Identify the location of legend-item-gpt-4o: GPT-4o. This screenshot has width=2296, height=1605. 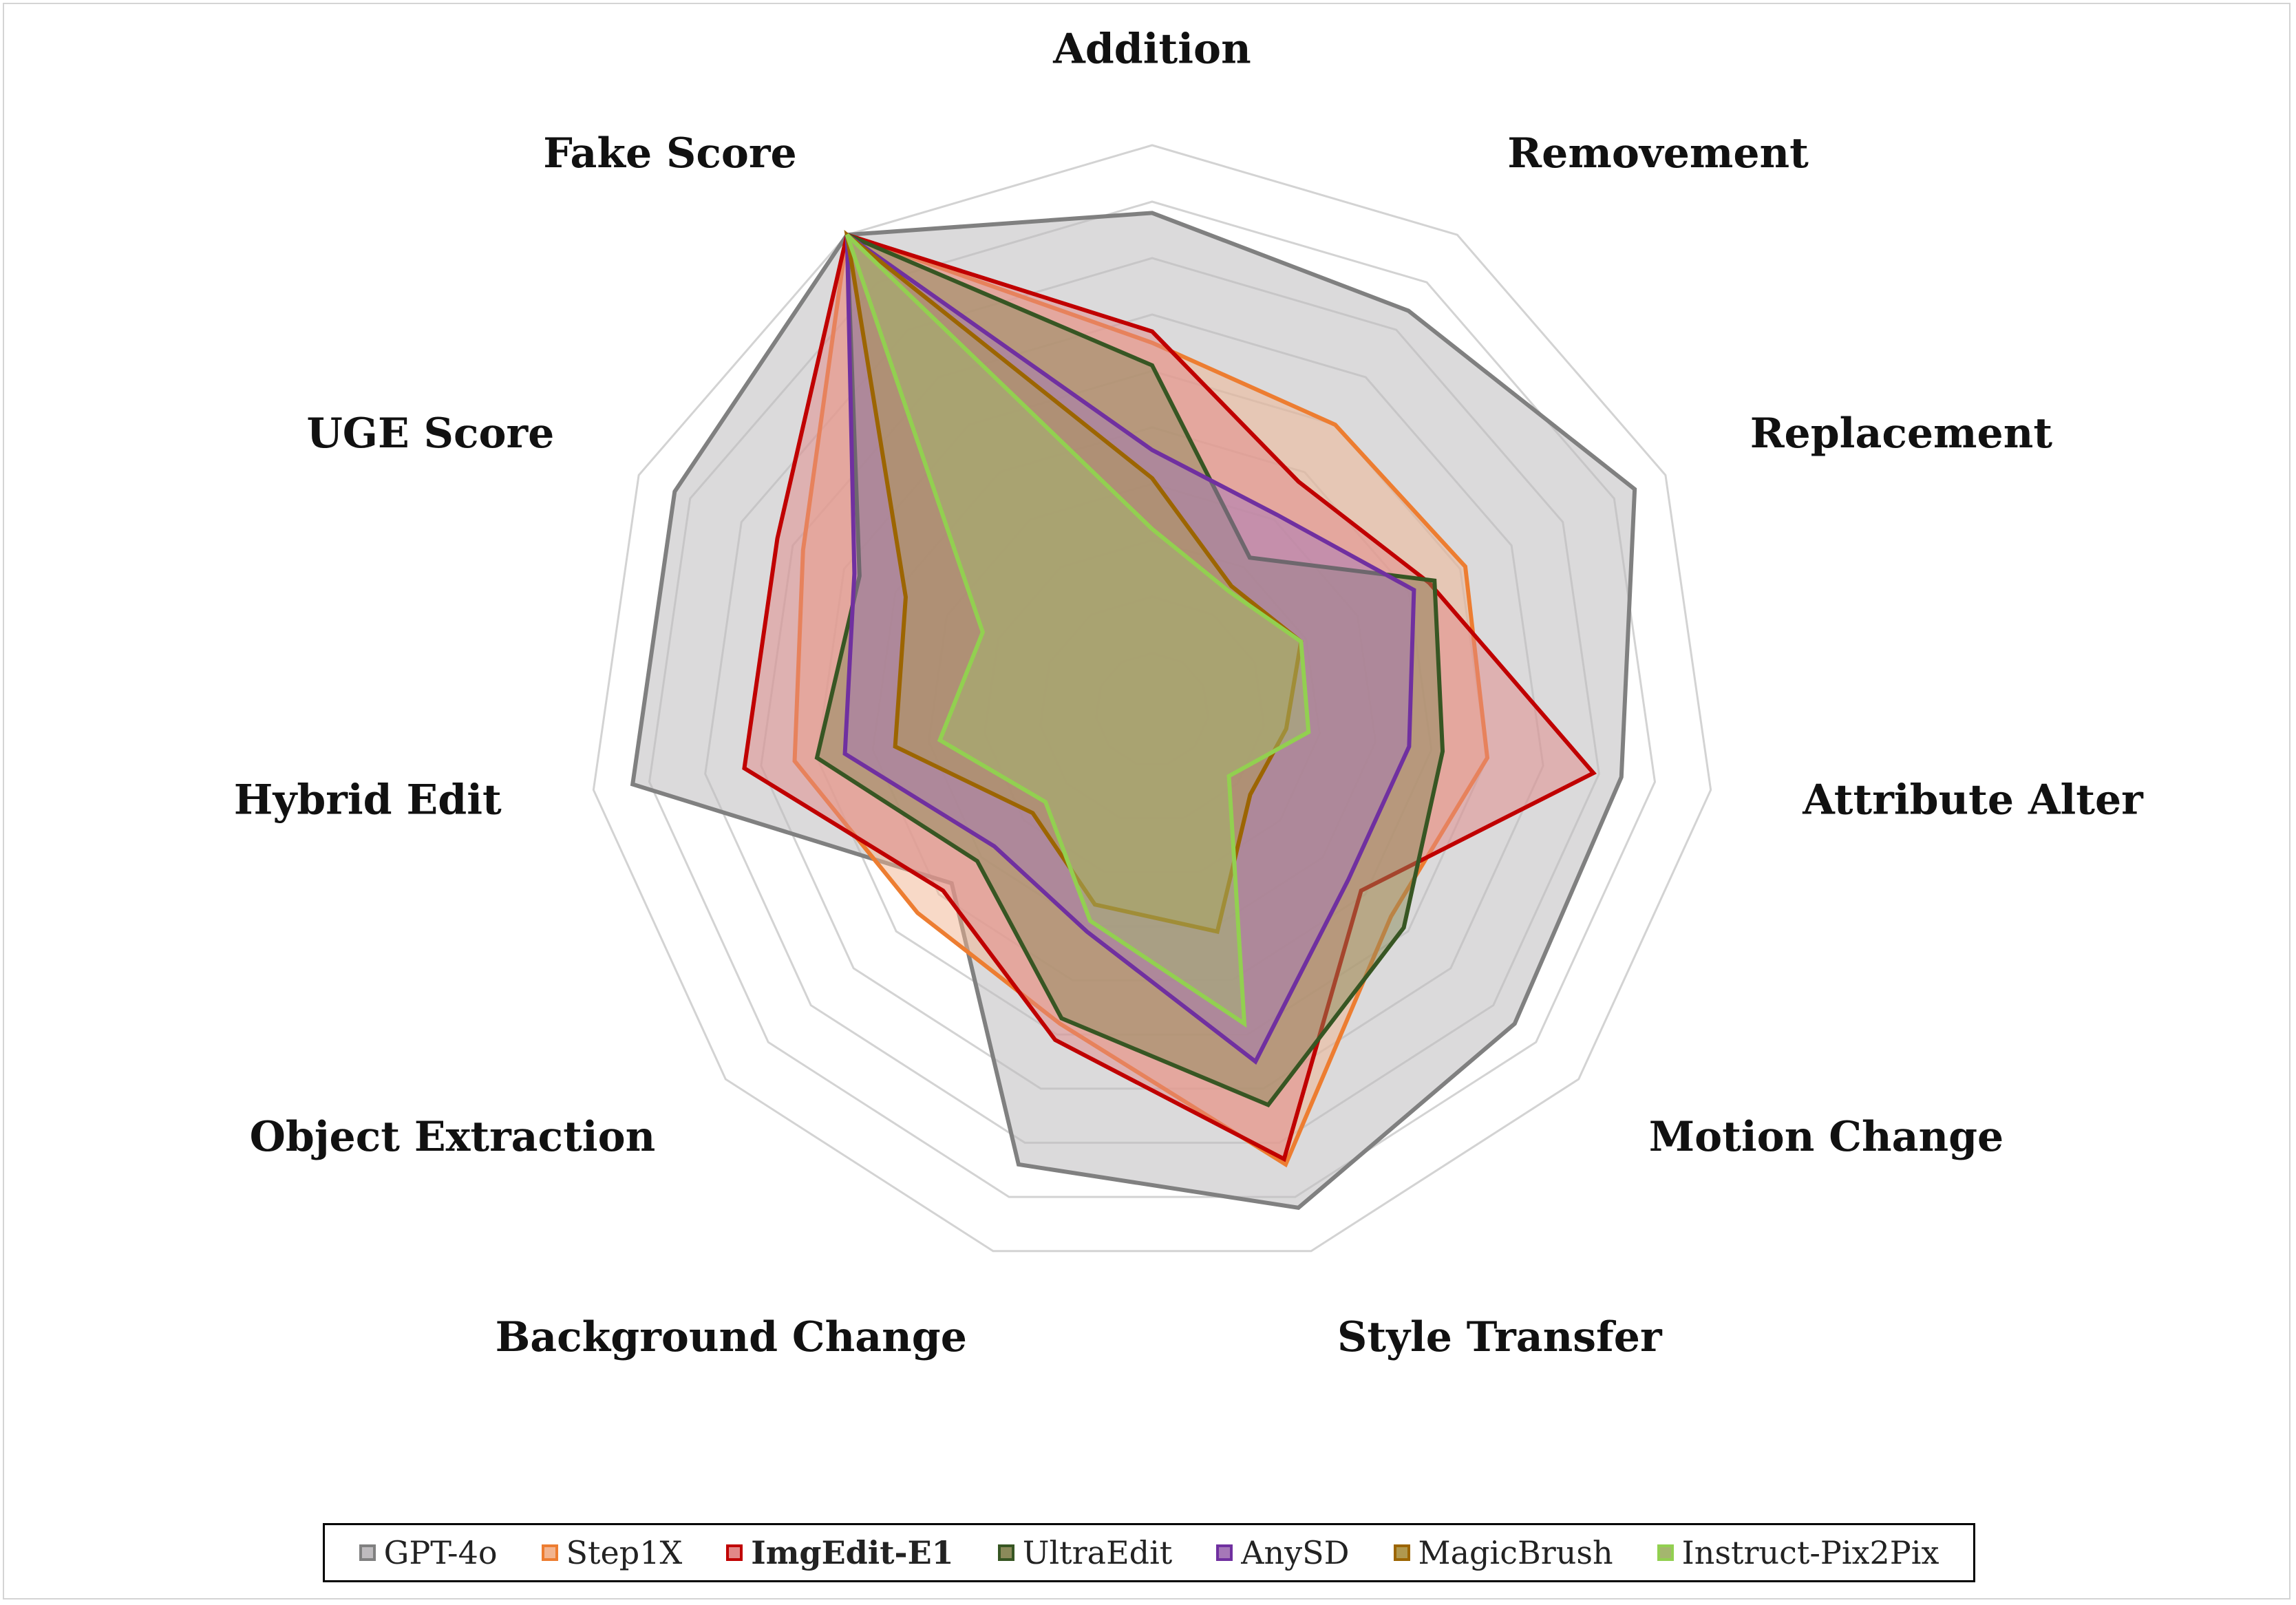
(429, 1552).